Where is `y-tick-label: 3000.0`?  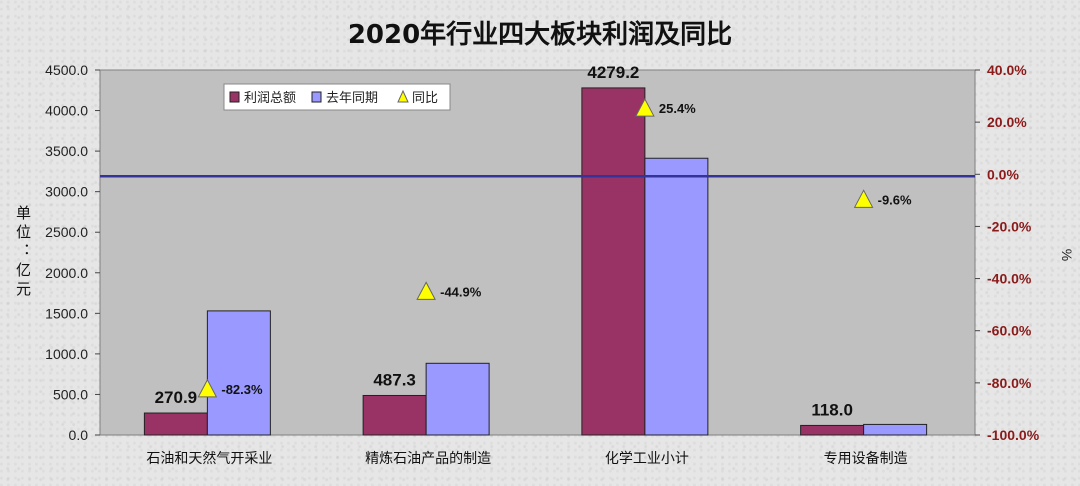
y-tick-label: 3000.0 is located at coordinates (66, 192).